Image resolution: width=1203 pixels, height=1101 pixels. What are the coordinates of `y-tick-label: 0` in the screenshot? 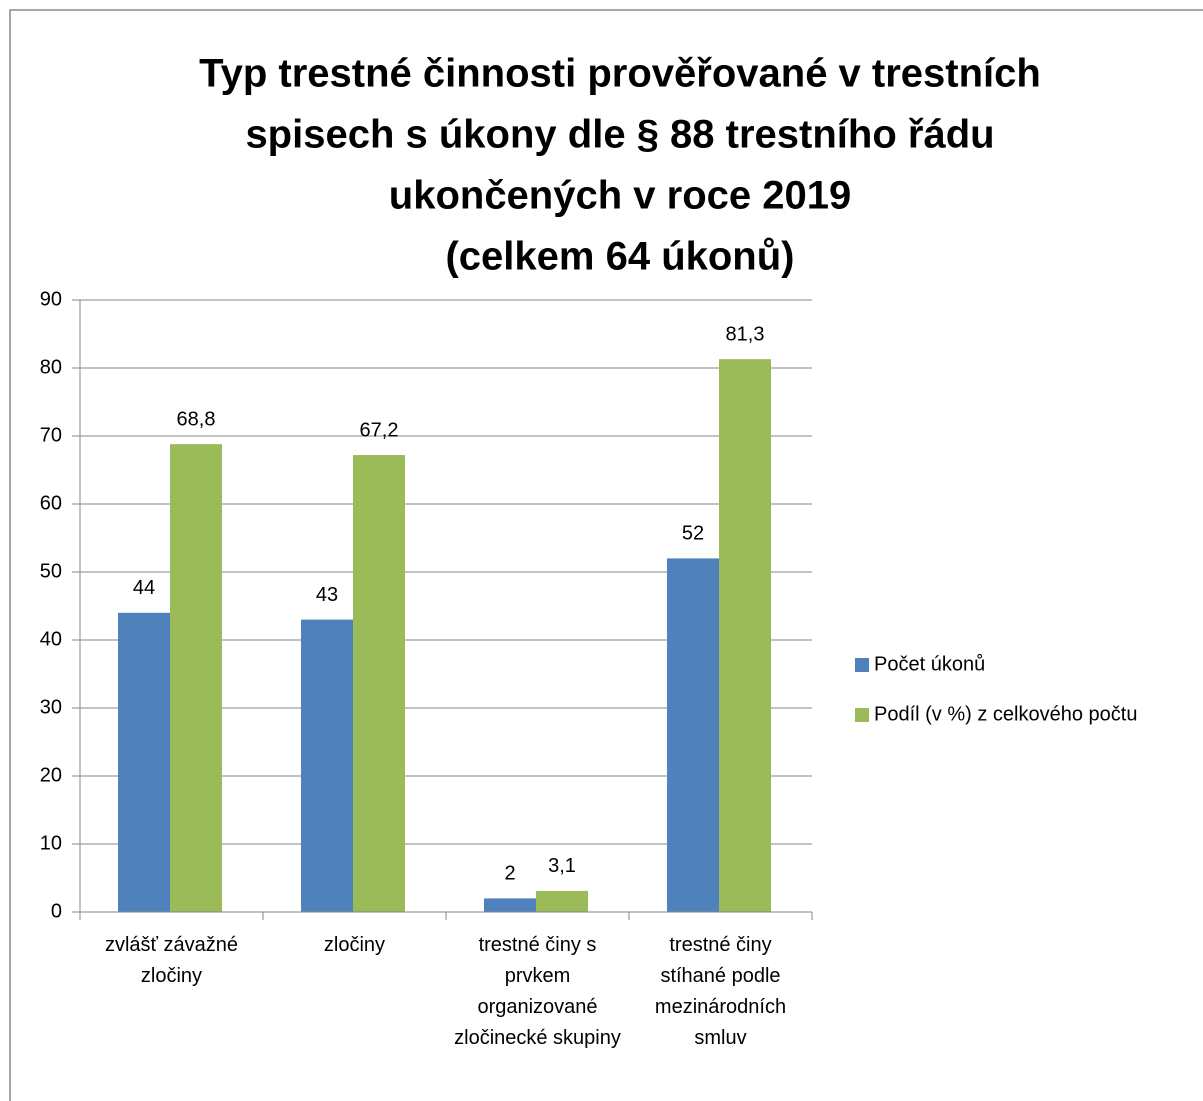 It's located at (56, 911).